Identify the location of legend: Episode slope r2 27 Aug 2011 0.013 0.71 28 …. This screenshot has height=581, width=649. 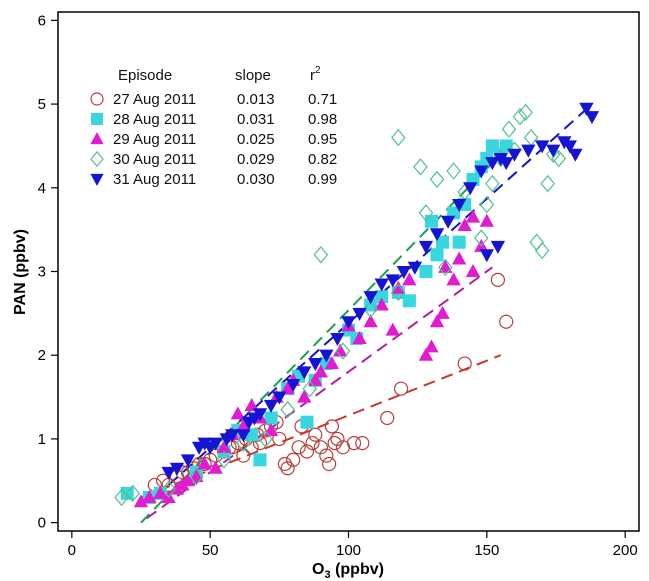
(213, 126).